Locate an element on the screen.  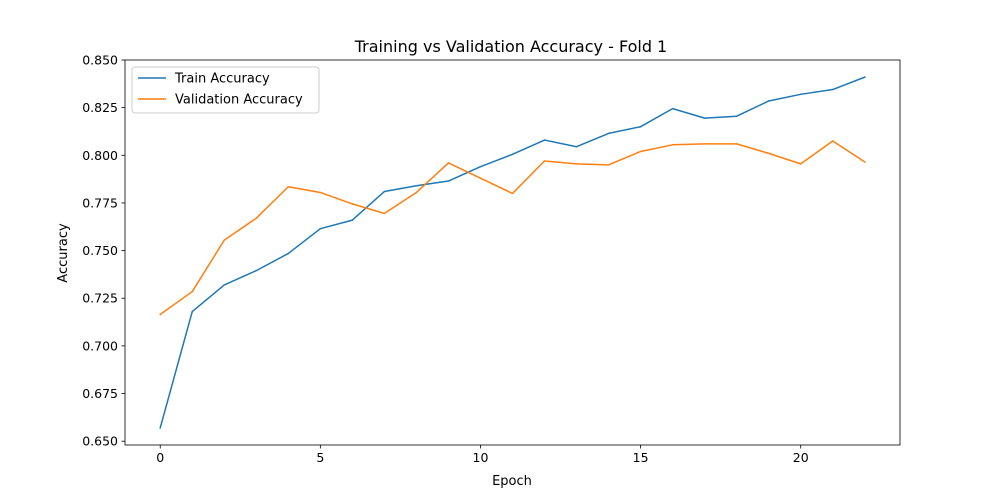
y-tick-label: 0.700 is located at coordinates (100, 345).